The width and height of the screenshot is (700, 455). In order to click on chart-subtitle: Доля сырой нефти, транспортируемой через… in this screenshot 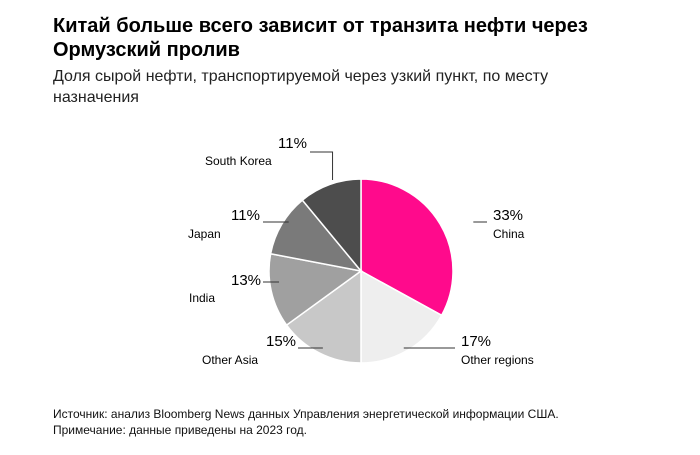, I will do `click(301, 87)`.